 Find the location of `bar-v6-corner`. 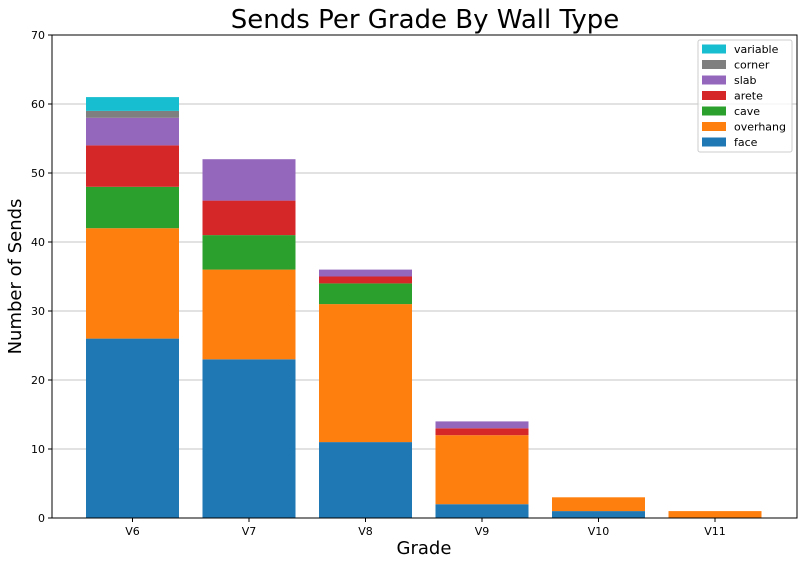

bar-v6-corner is located at coordinates (132, 114).